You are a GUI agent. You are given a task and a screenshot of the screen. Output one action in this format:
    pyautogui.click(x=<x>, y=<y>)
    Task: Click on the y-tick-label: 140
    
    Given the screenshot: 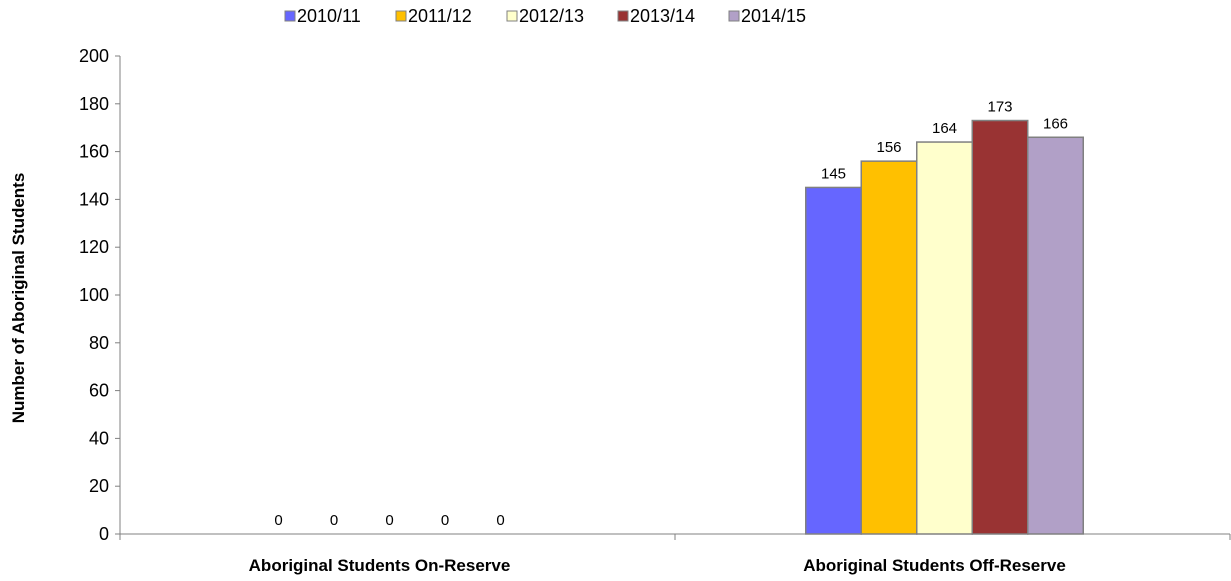 What is the action you would take?
    pyautogui.click(x=94, y=199)
    